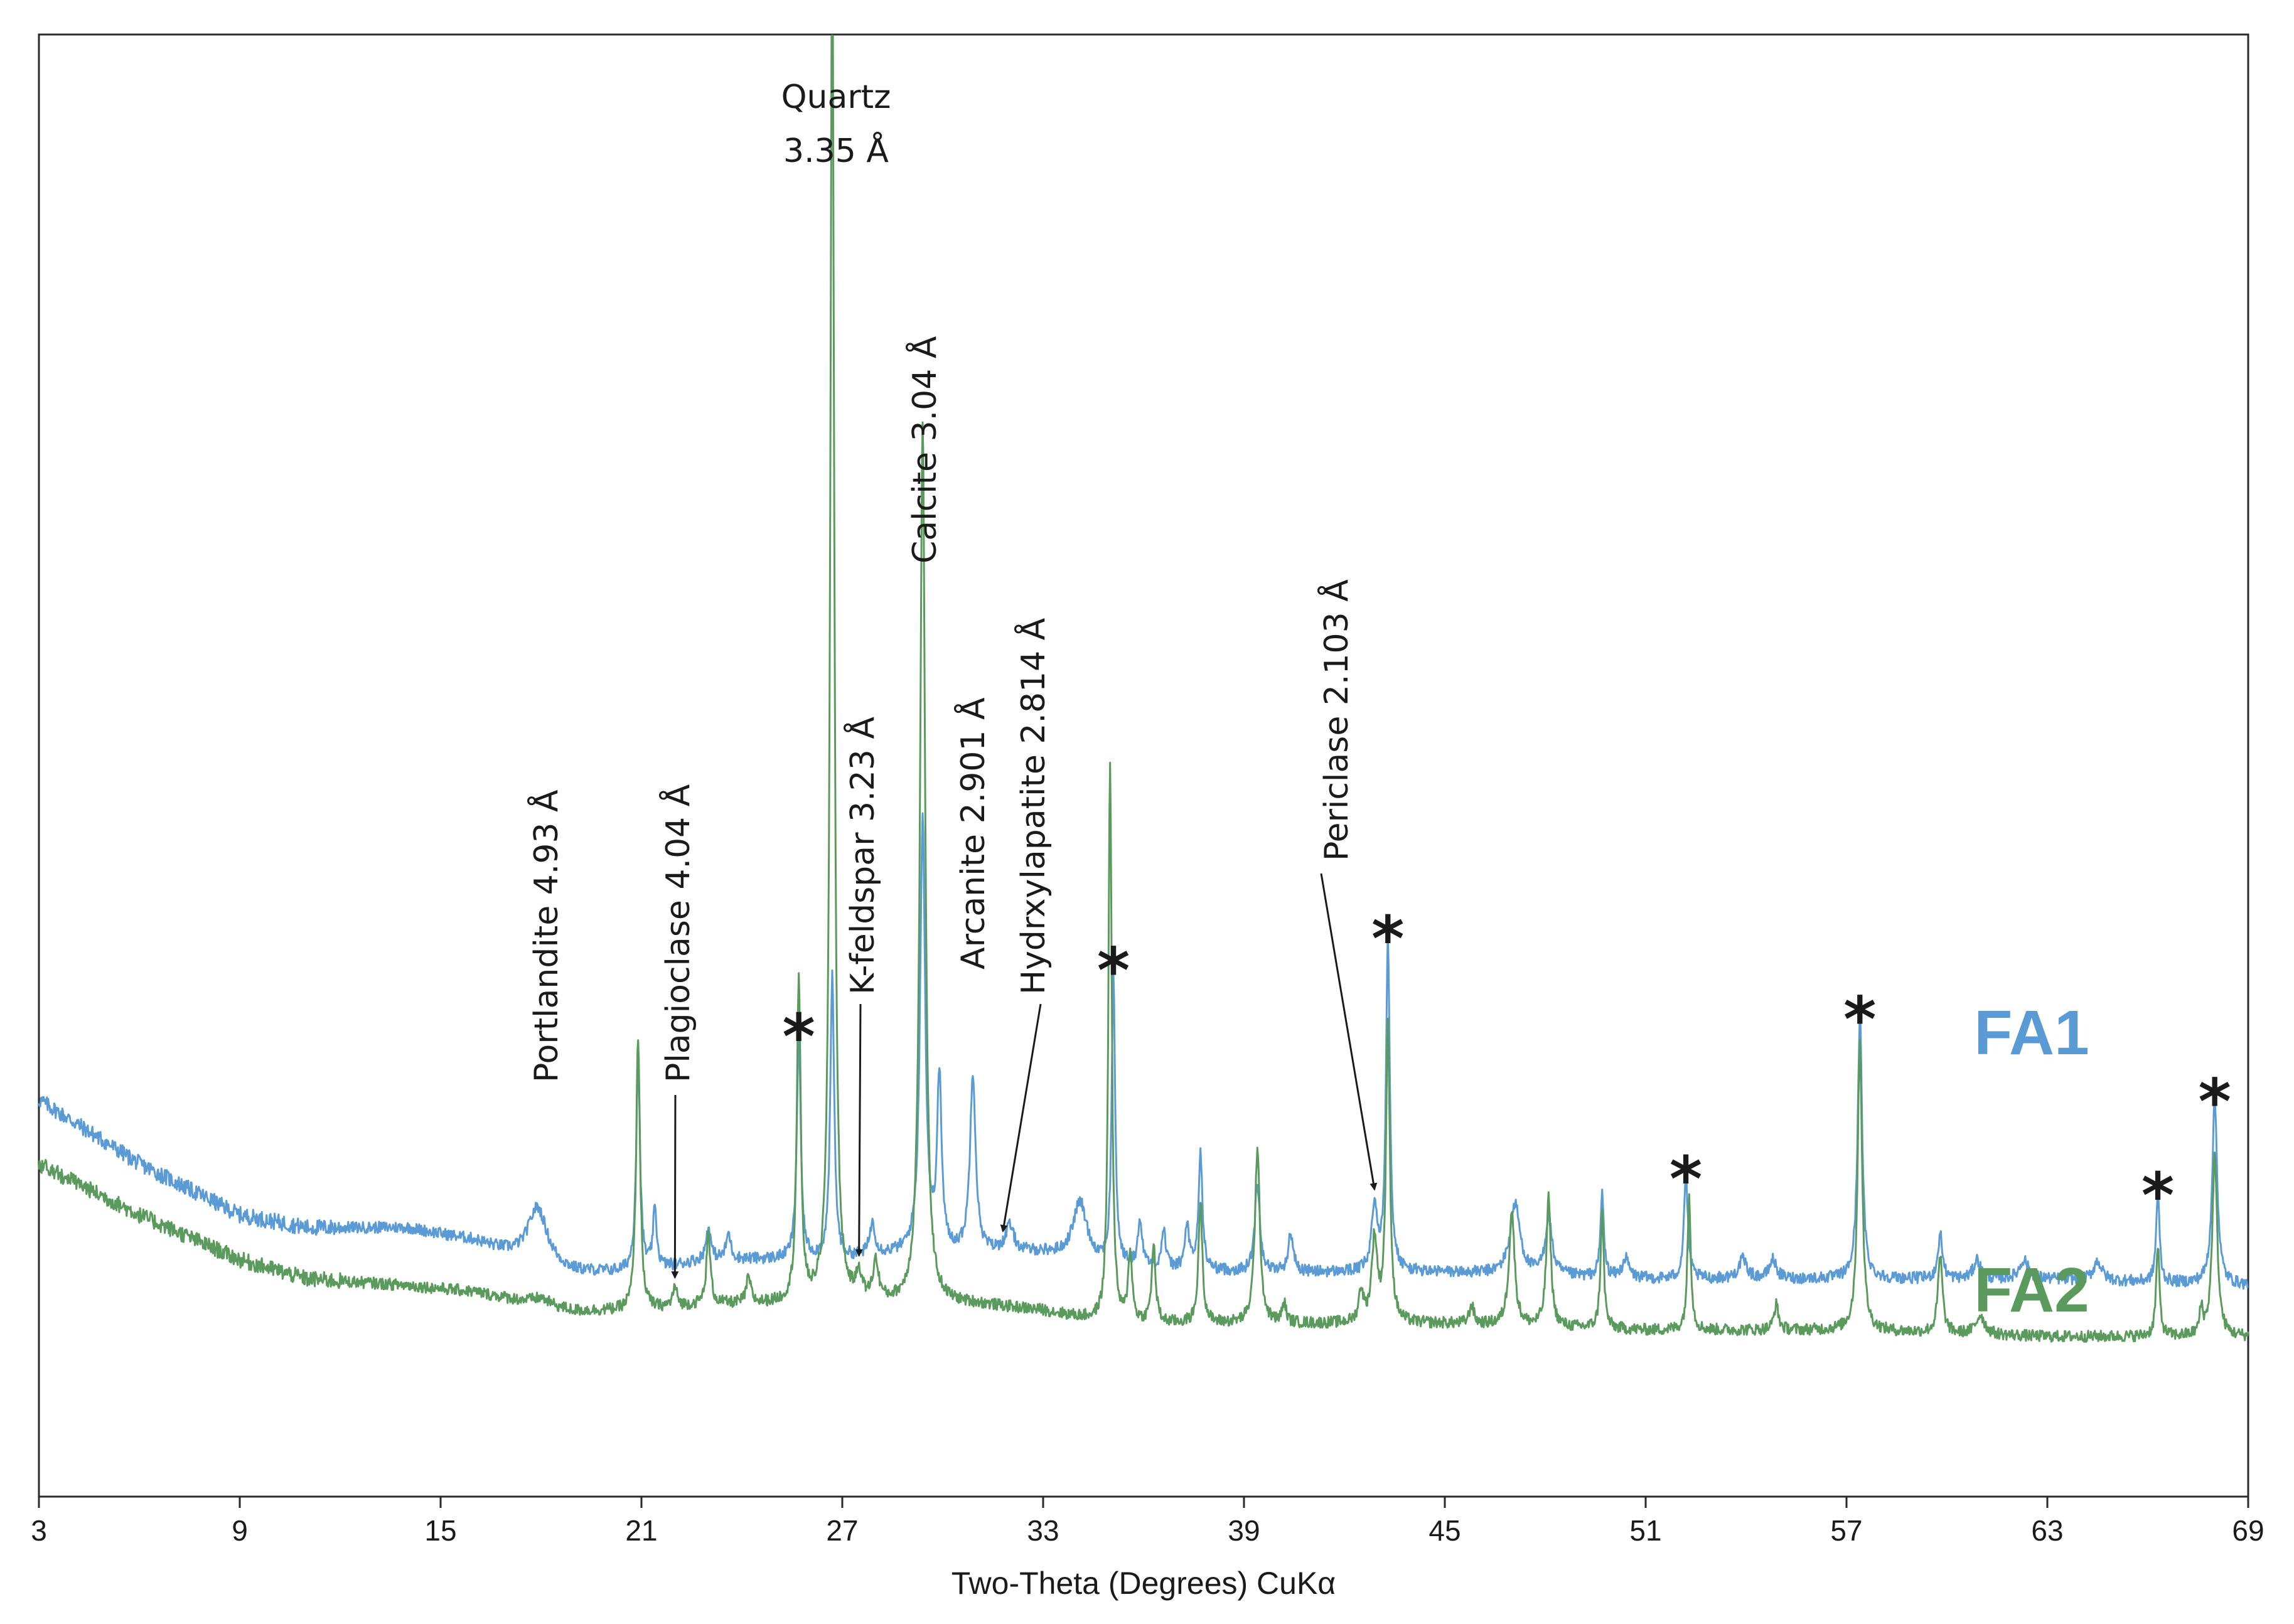 The image size is (2294, 1624). I want to click on x-tick-label: 9, so click(240, 1530).